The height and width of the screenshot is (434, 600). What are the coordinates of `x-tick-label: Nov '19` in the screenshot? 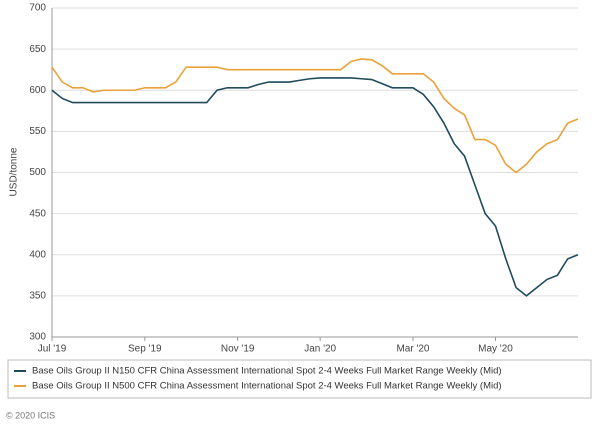 It's located at (238, 349).